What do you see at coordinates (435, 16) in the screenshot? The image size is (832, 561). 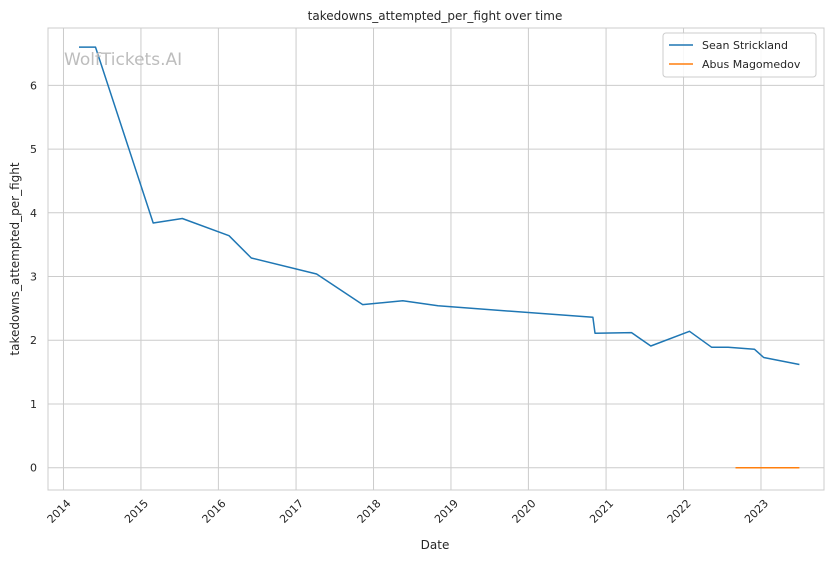 I see `chart-title: takedowns_attempted_per_fight over time` at bounding box center [435, 16].